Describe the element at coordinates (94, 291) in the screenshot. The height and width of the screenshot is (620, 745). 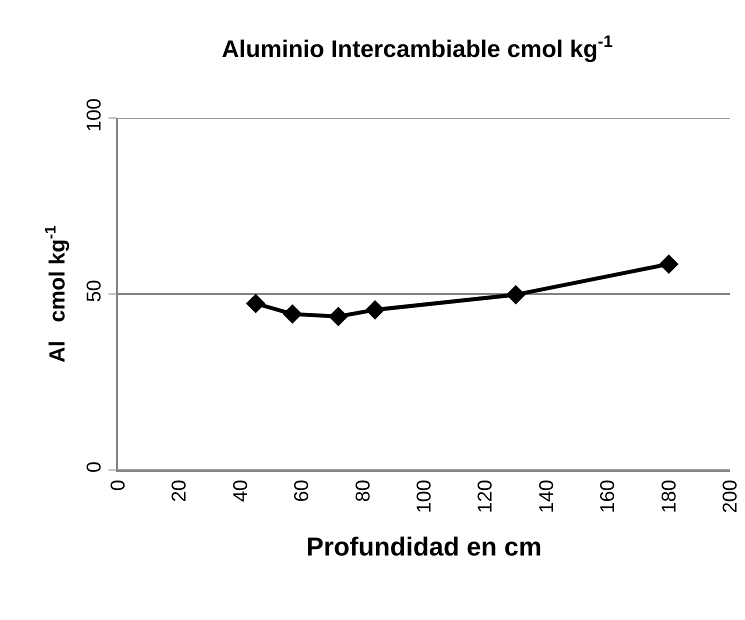
I see `y-tick-label: 50` at that location.